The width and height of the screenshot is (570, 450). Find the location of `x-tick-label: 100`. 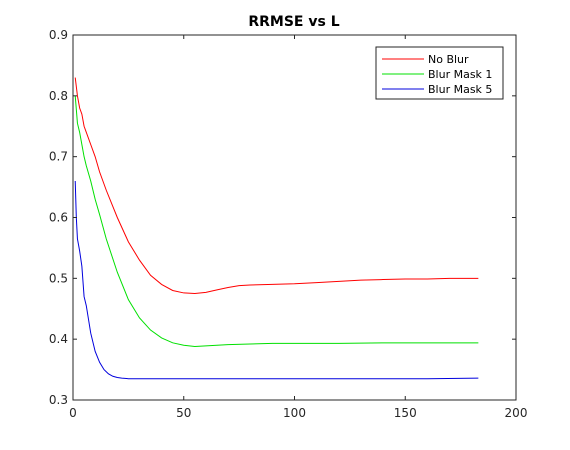

x-tick-label: 100 is located at coordinates (294, 413).